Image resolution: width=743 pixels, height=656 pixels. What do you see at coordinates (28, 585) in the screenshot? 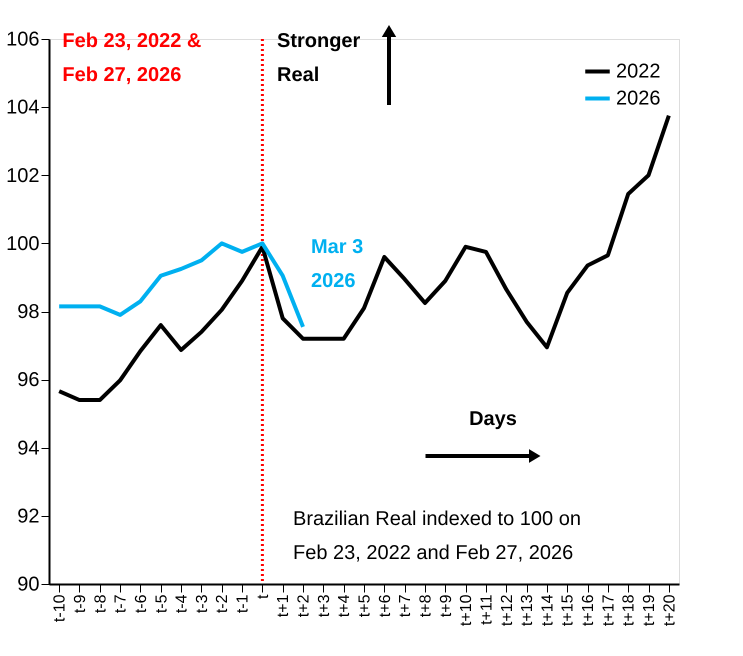
I see `y-tick-label: 90` at bounding box center [28, 585].